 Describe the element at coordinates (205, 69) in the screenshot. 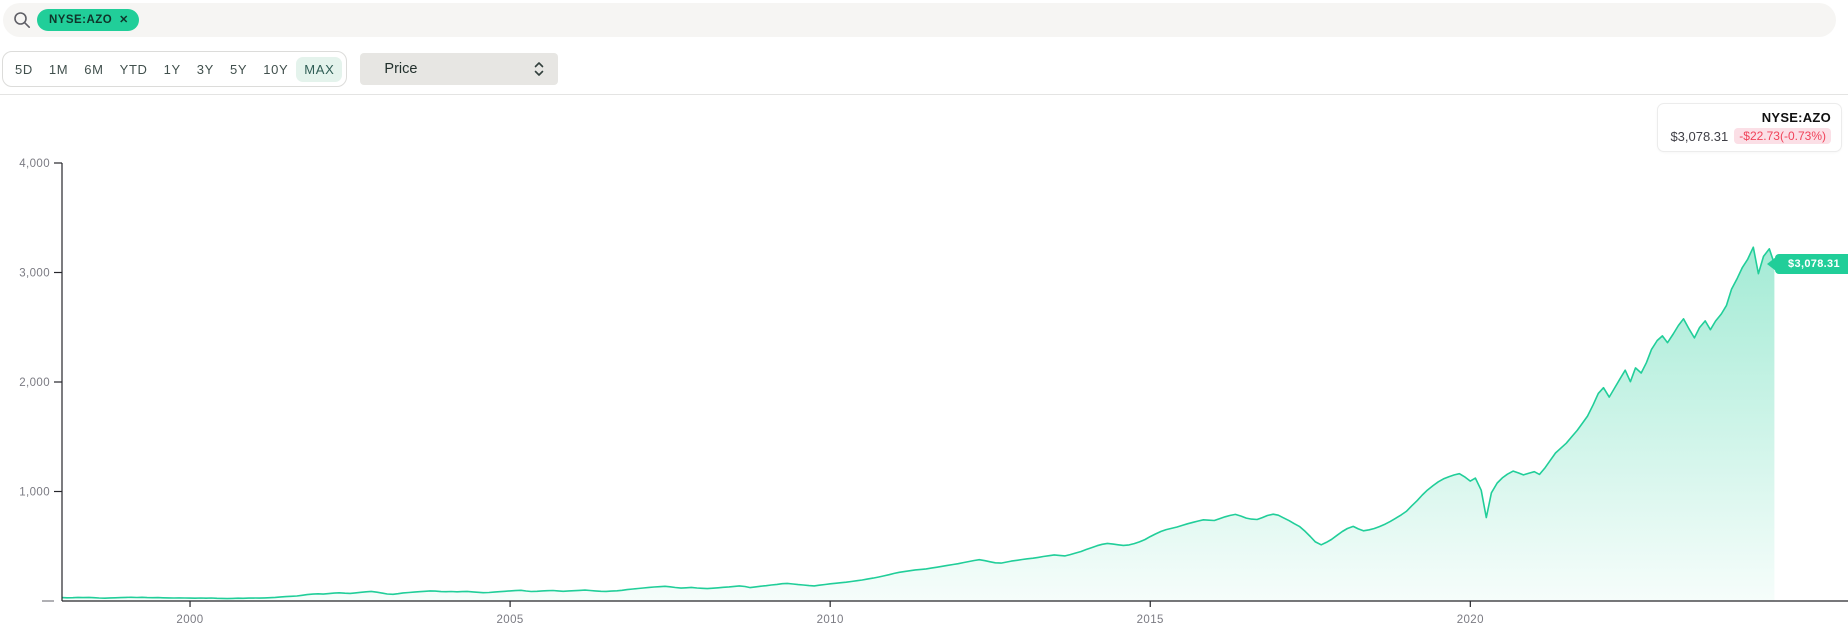

I see `range-button-3y: 3Y` at that location.